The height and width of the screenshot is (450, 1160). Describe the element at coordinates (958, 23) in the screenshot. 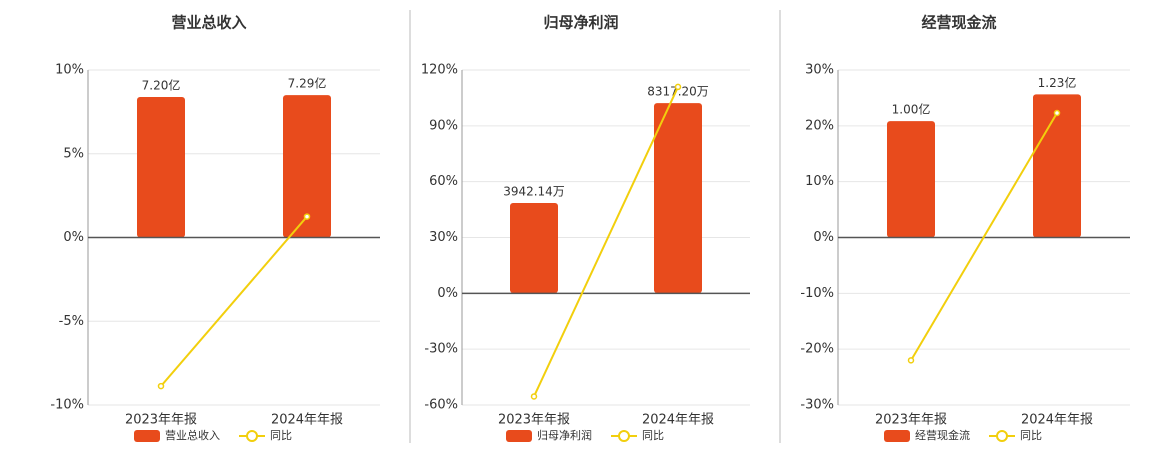

I see `chart-title: 经营现金流` at that location.